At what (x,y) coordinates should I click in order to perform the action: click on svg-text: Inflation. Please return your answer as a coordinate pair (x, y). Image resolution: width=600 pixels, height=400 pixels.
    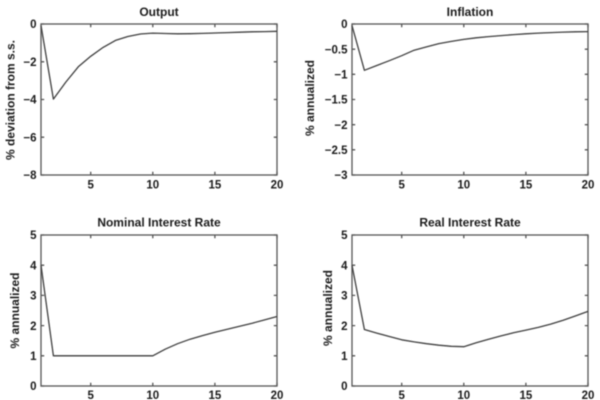
    Looking at the image, I should click on (470, 12).